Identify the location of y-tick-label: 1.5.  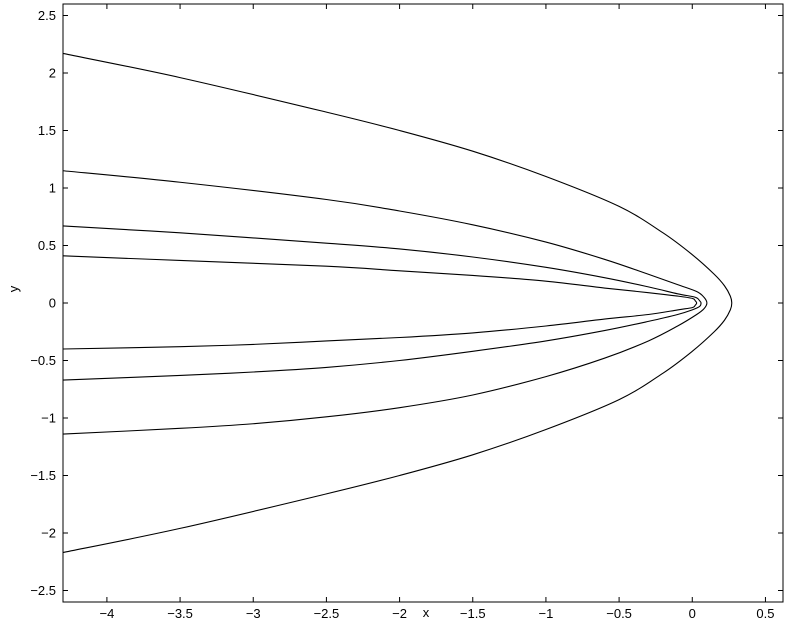
(47, 130).